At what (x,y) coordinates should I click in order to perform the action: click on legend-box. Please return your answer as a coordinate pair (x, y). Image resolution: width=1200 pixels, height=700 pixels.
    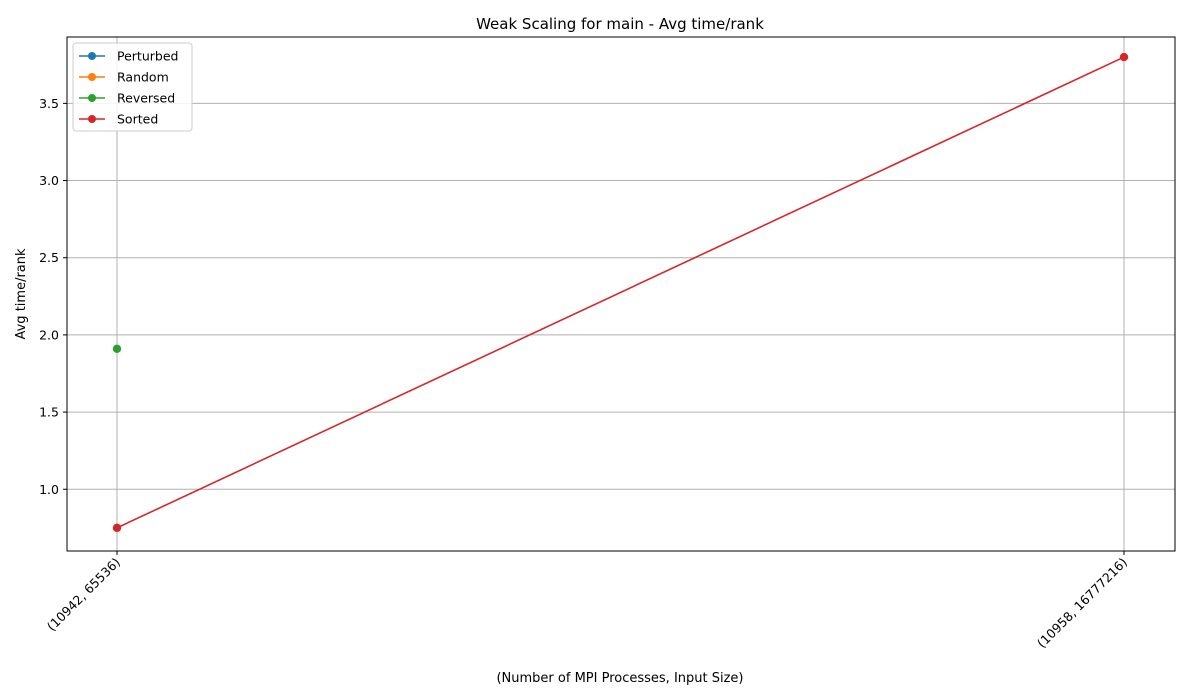
    Looking at the image, I should click on (132, 87).